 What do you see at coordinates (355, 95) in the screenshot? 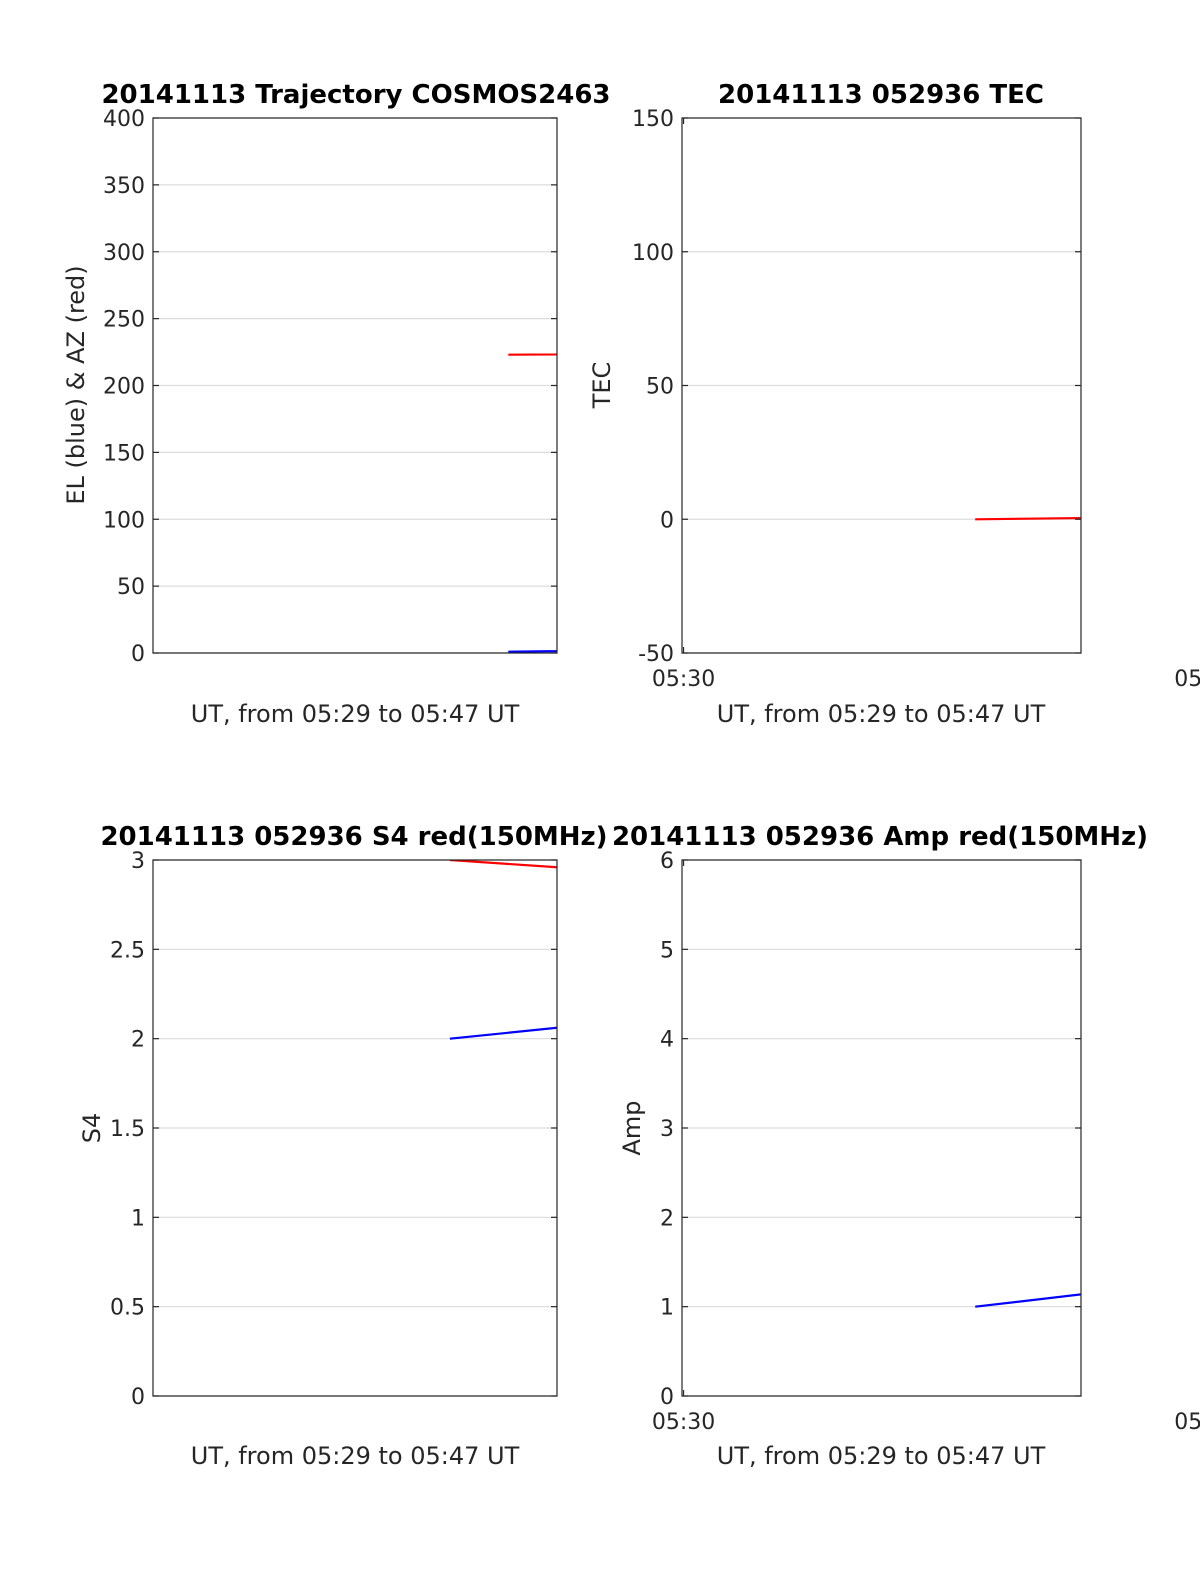
I see `chart-title: 20141113 Trajectory COSMOS2463` at bounding box center [355, 95].